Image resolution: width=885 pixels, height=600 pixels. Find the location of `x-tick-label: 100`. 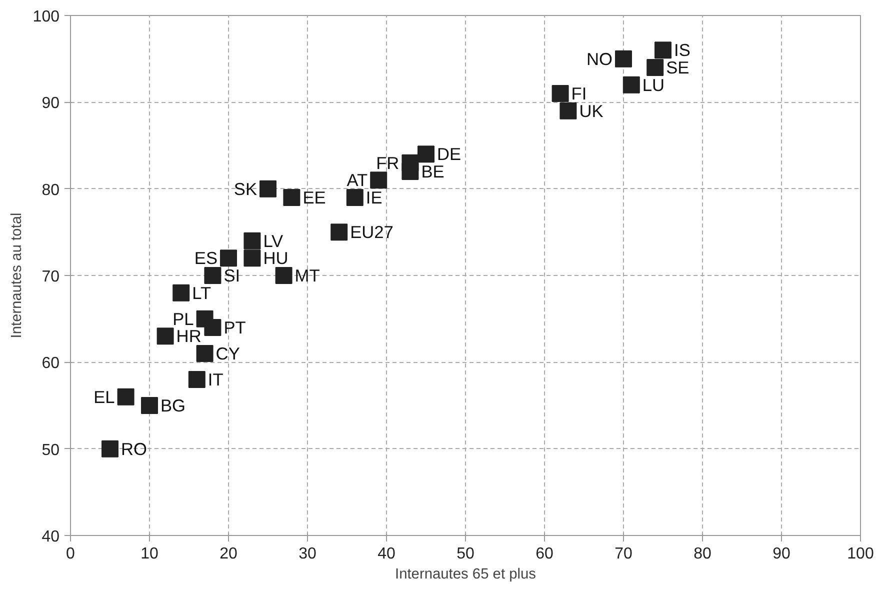

x-tick-label: 100 is located at coordinates (860, 554).